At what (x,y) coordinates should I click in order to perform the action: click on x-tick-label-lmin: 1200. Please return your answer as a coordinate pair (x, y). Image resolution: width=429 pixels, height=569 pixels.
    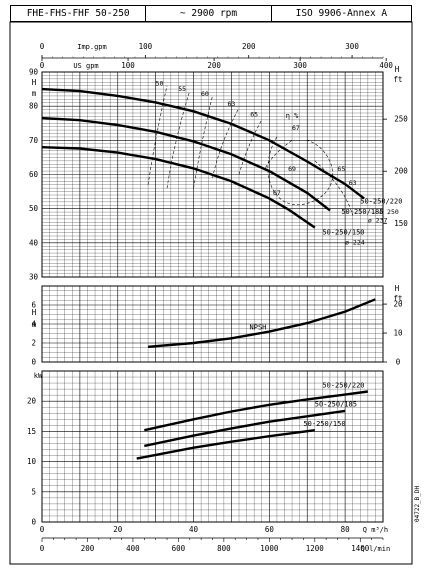
    Looking at the image, I should click on (315, 548).